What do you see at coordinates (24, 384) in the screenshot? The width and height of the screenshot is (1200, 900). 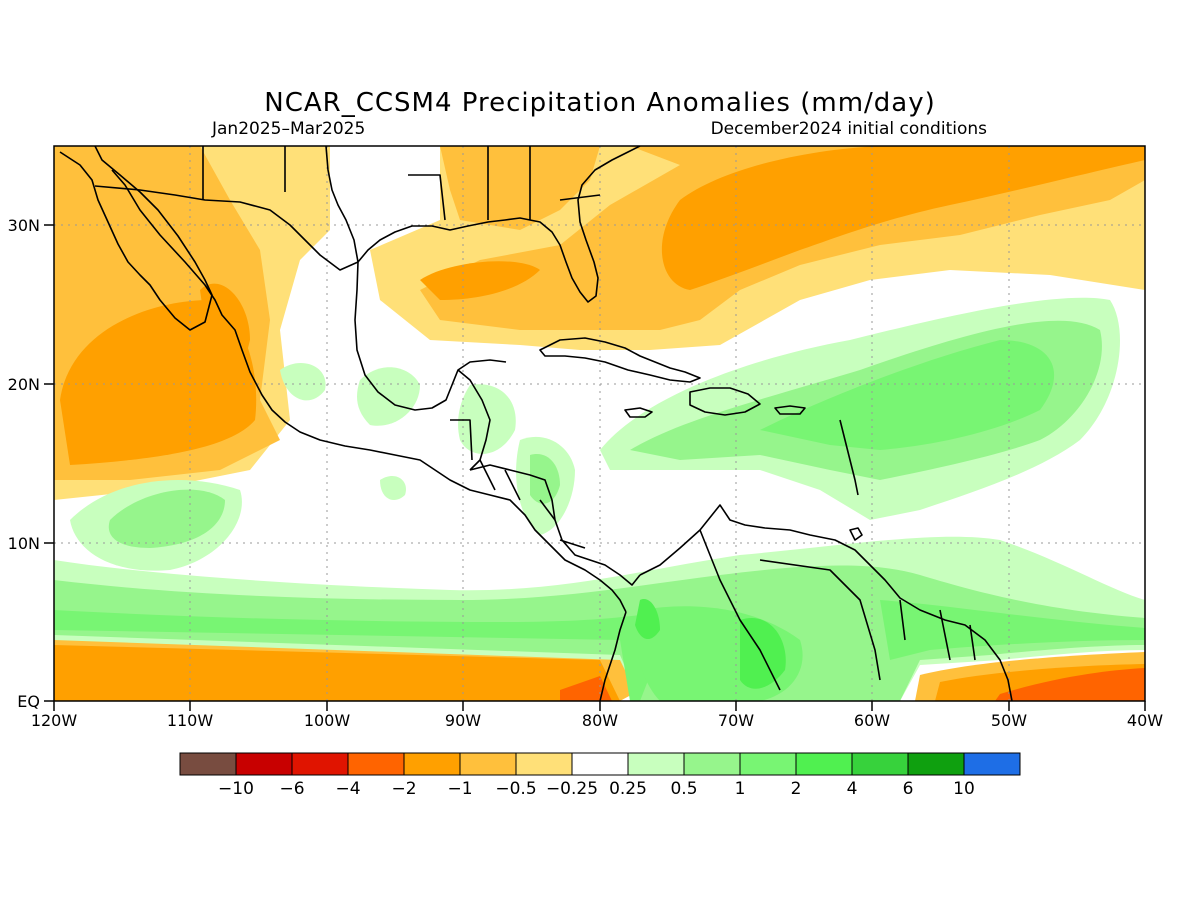 I see `lat-label-20n: 20N` at bounding box center [24, 384].